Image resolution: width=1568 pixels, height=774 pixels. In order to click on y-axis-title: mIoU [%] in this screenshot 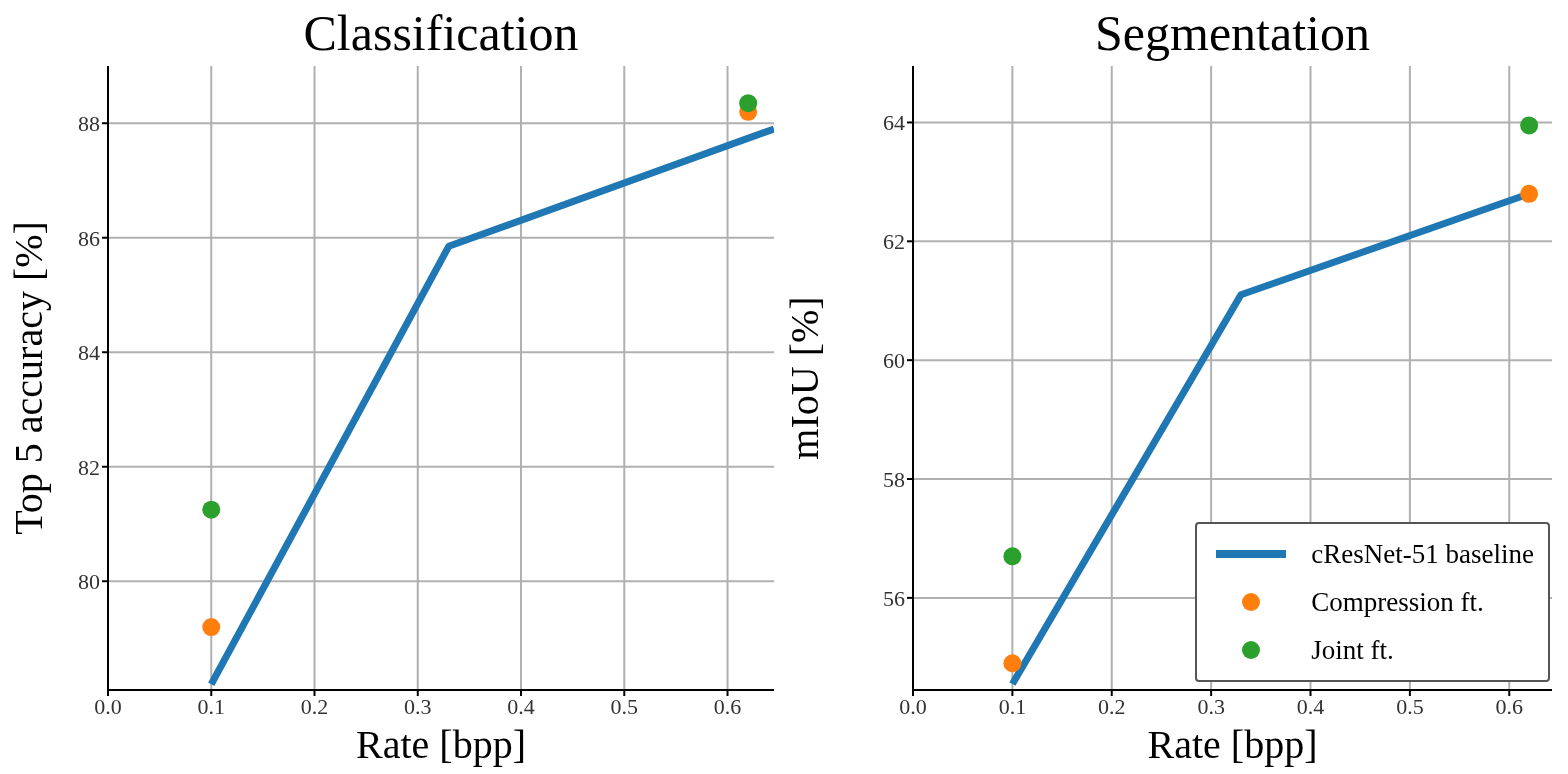, I will do `click(804, 378)`.